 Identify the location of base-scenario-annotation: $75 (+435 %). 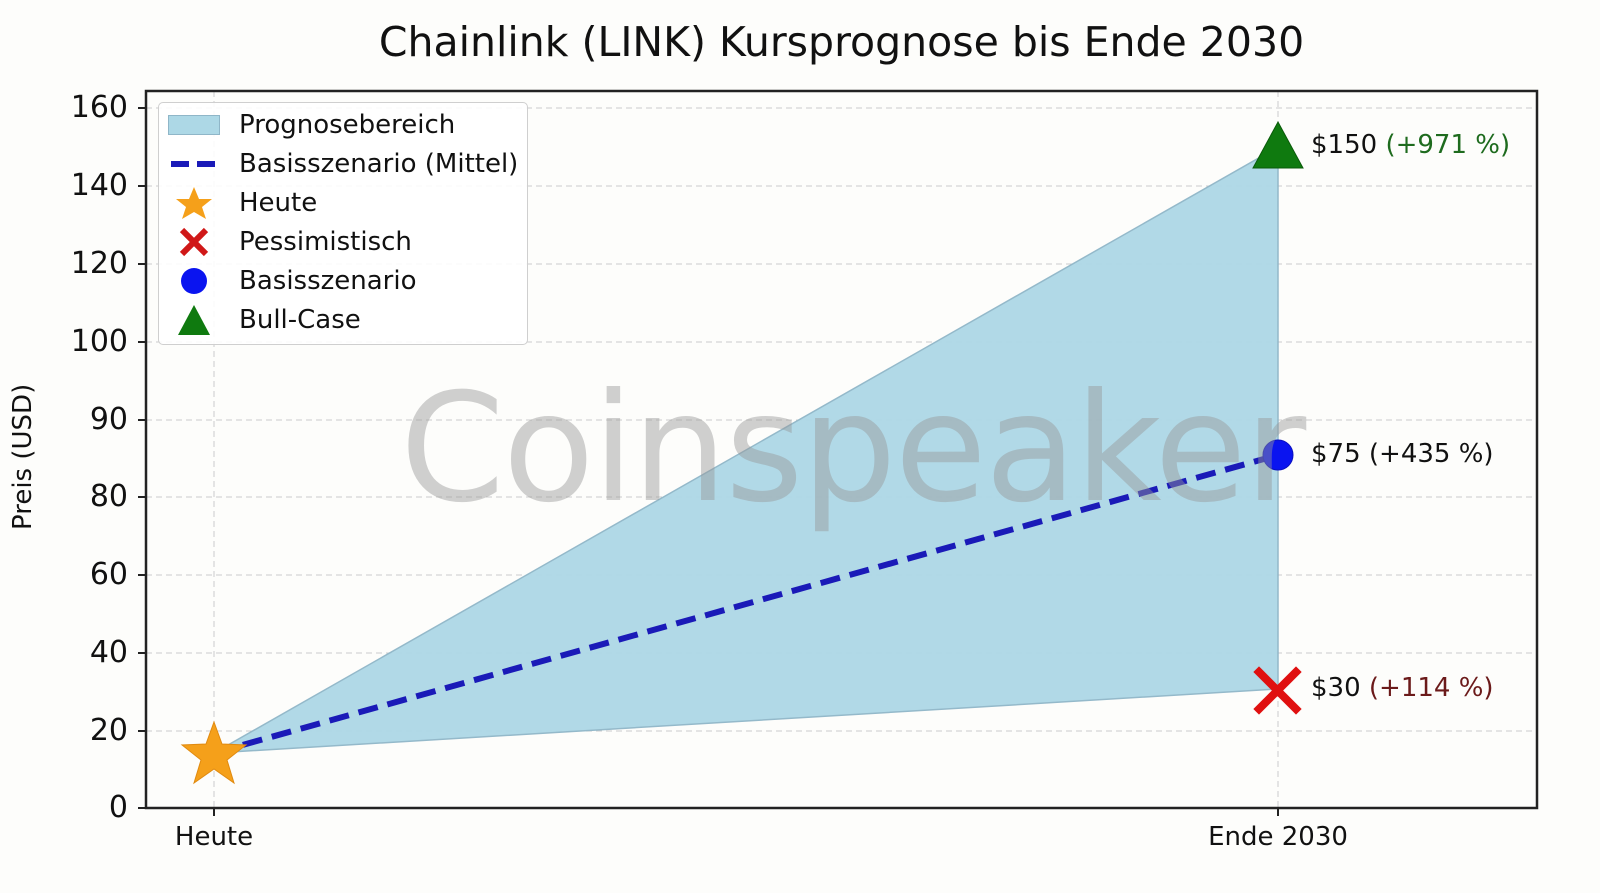
(1402, 454).